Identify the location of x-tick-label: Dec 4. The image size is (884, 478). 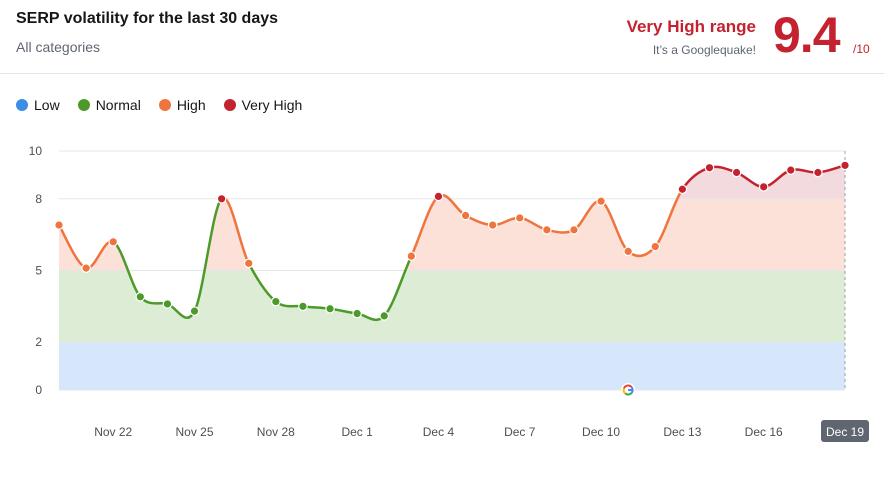
(439, 432).